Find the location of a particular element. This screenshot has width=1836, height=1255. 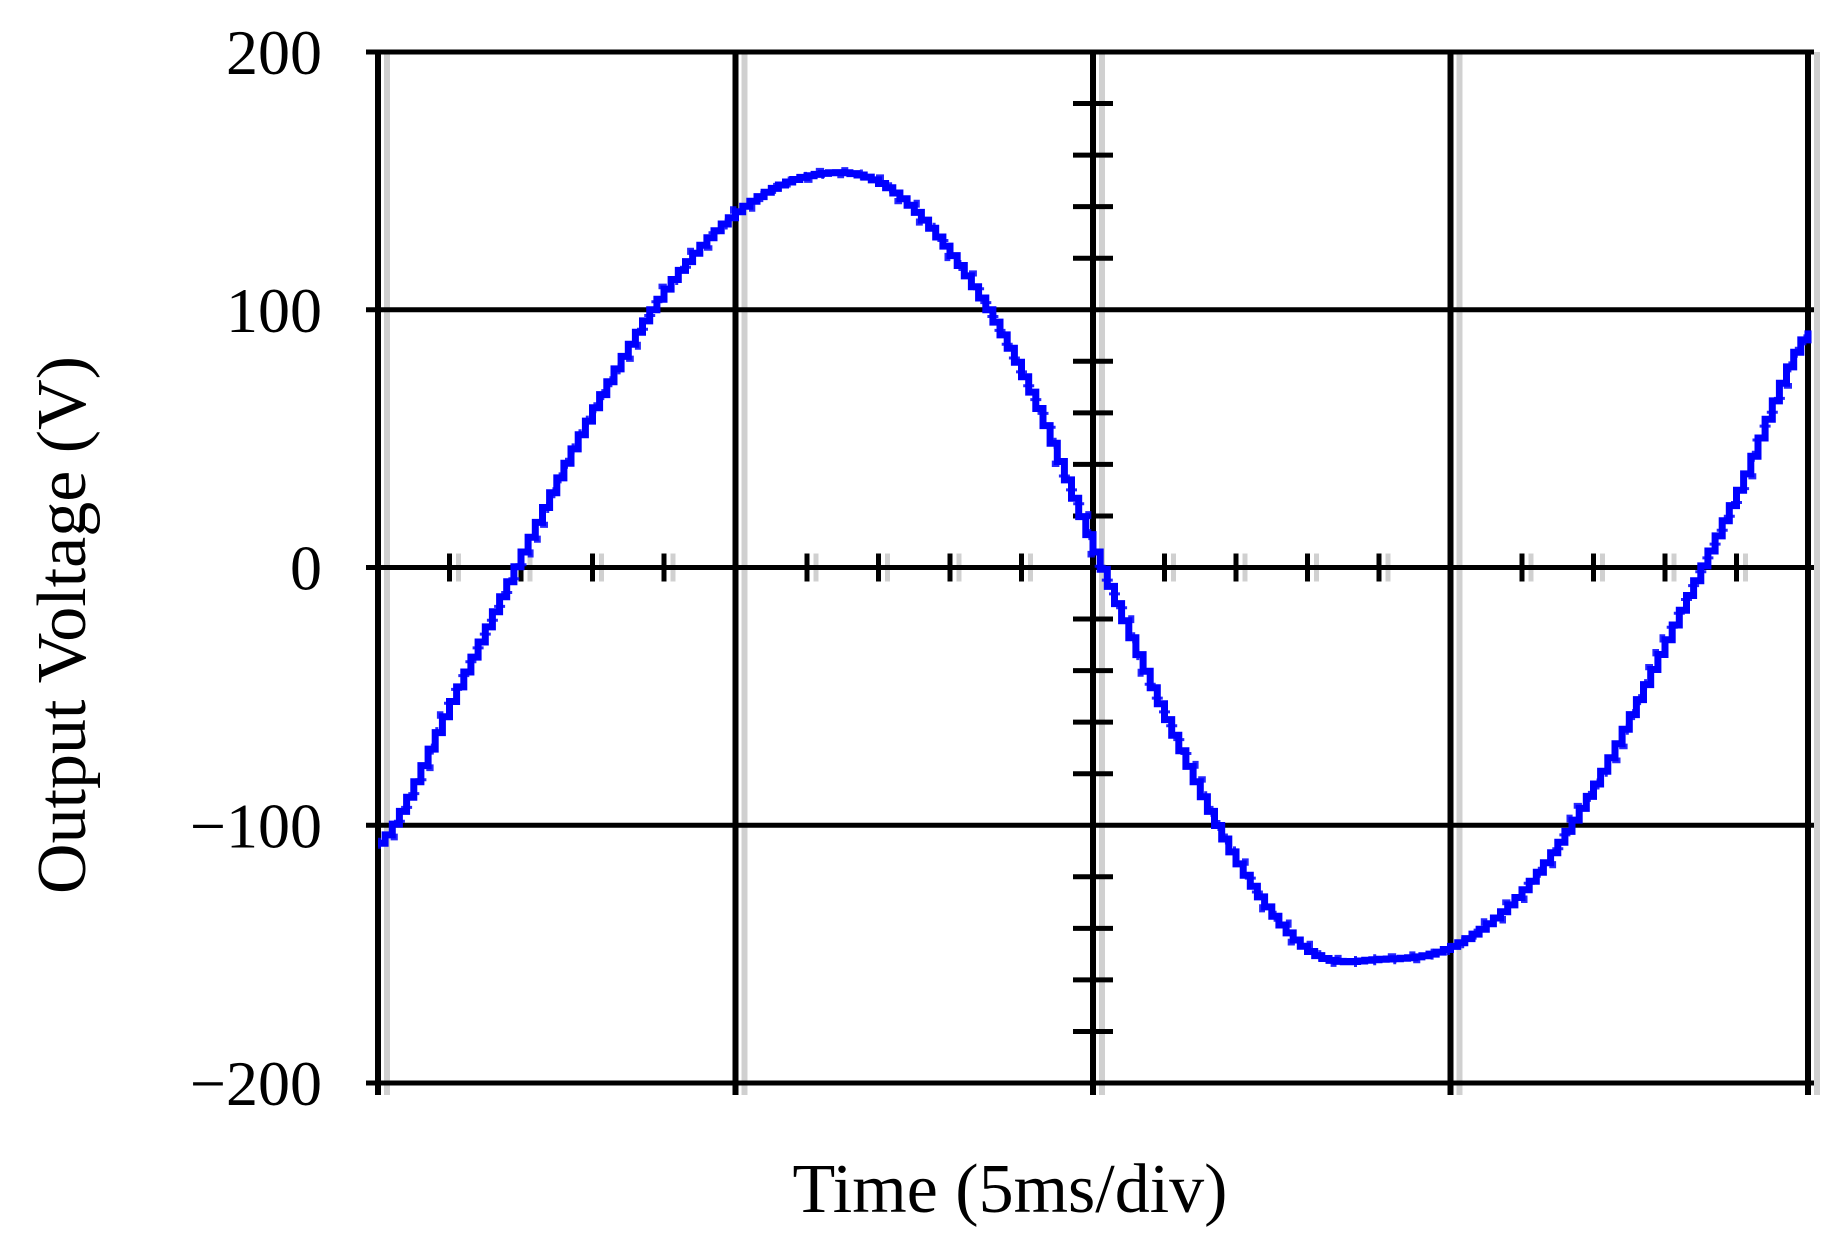

y-tick-label: 0 is located at coordinates (306, 568).